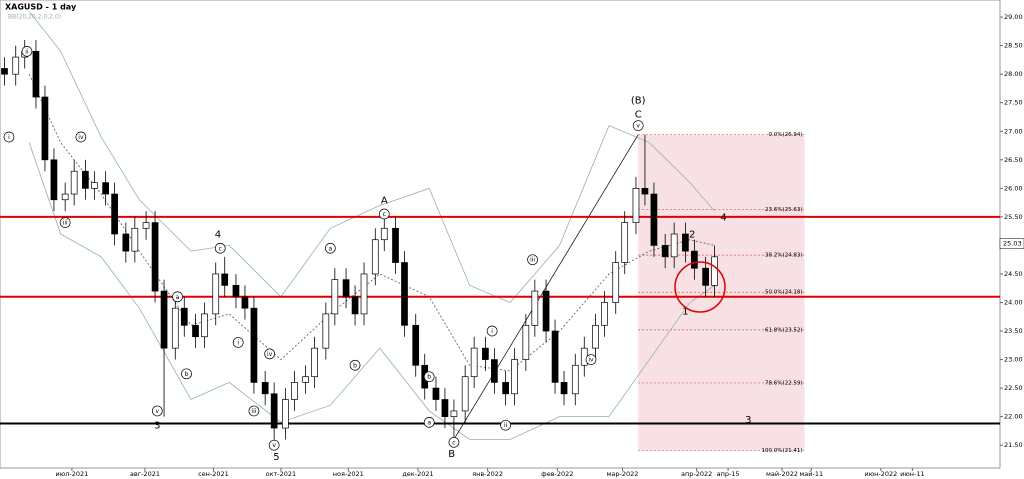  Describe the element at coordinates (1012, 244) in the screenshot. I see `price-tag-label: 25.03` at that location.